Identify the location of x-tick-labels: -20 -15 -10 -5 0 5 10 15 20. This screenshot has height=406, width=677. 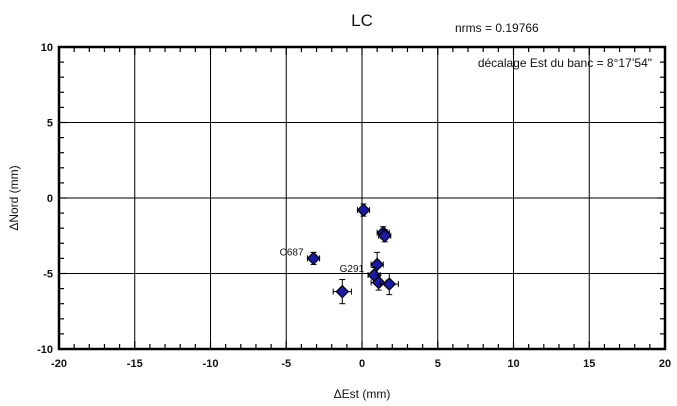
(361, 364).